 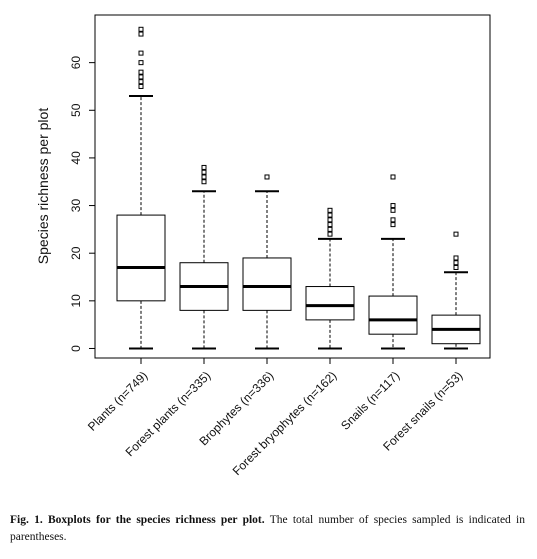 I want to click on y-tick-label: 20, so click(x=76, y=253).